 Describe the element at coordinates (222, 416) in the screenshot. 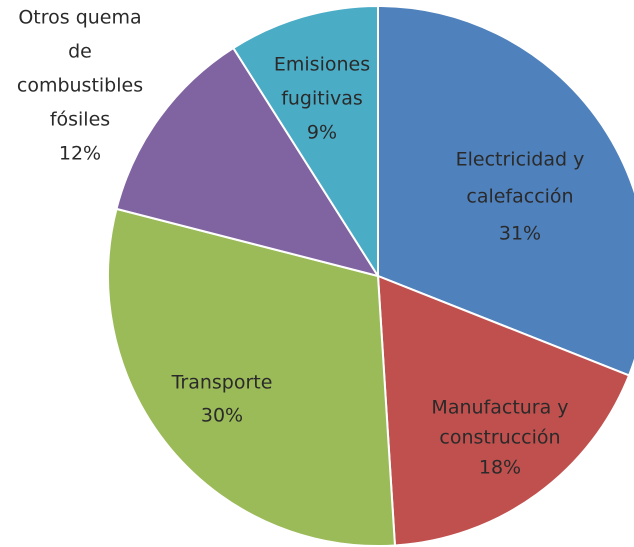

I see `value-label: 30%` at that location.